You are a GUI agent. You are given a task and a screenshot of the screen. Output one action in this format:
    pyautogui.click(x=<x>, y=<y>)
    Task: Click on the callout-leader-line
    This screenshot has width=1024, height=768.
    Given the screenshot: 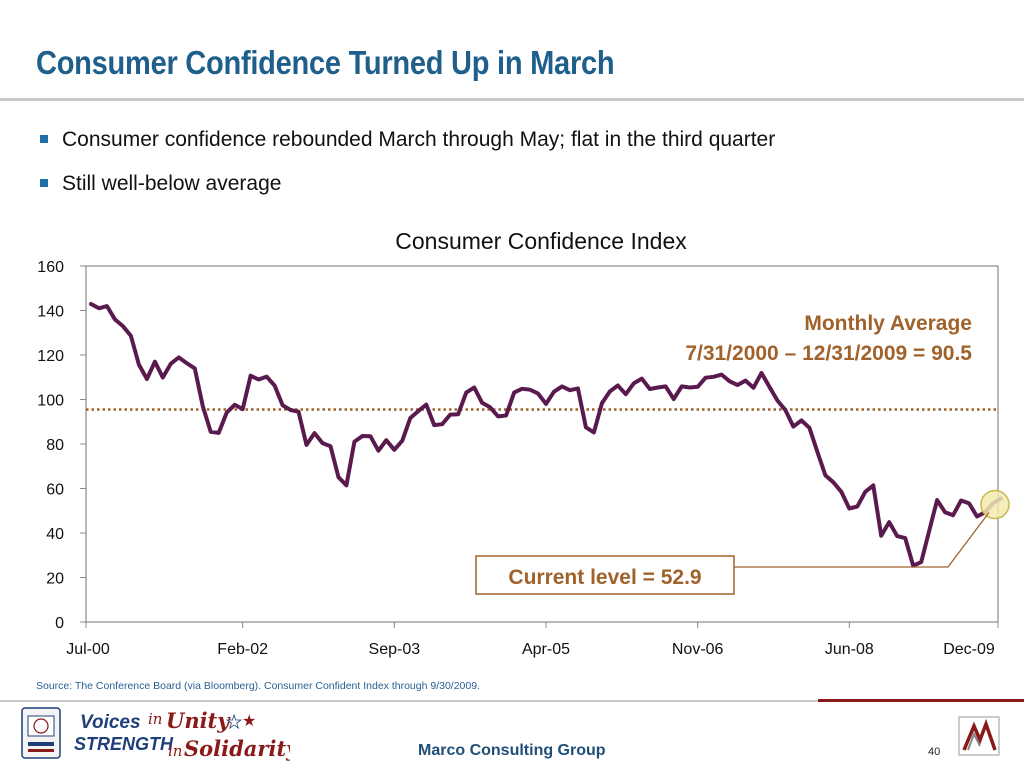 What is the action you would take?
    pyautogui.click(x=862, y=540)
    